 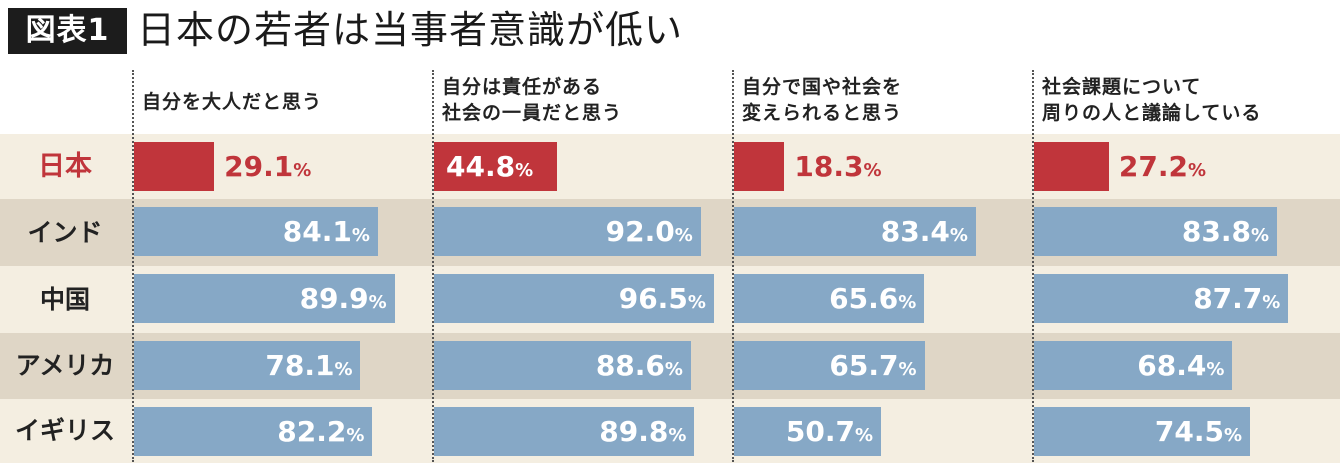 What do you see at coordinates (343, 298) in the screenshot?
I see `data-label: 89.9%` at bounding box center [343, 298].